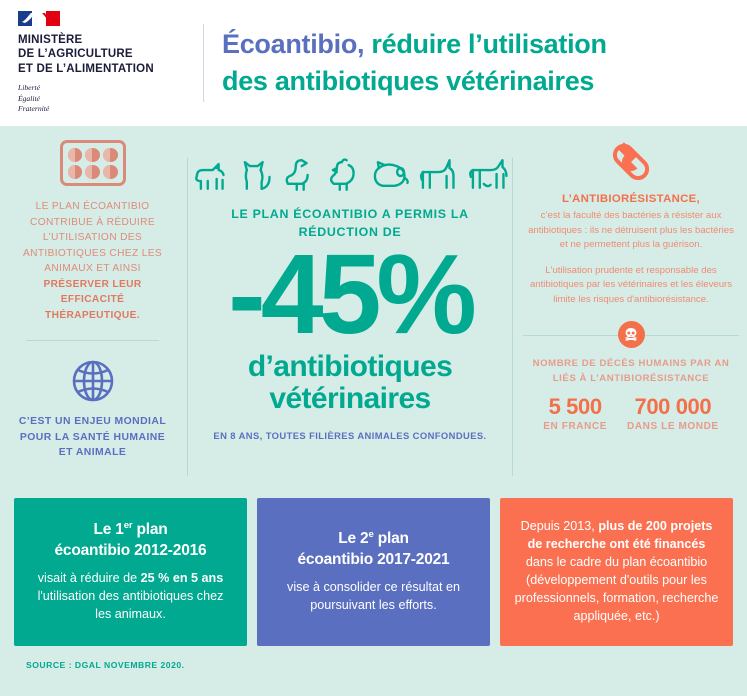  What do you see at coordinates (293, 44) in the screenshot?
I see `title-brand: Écoantibio,` at bounding box center [293, 44].